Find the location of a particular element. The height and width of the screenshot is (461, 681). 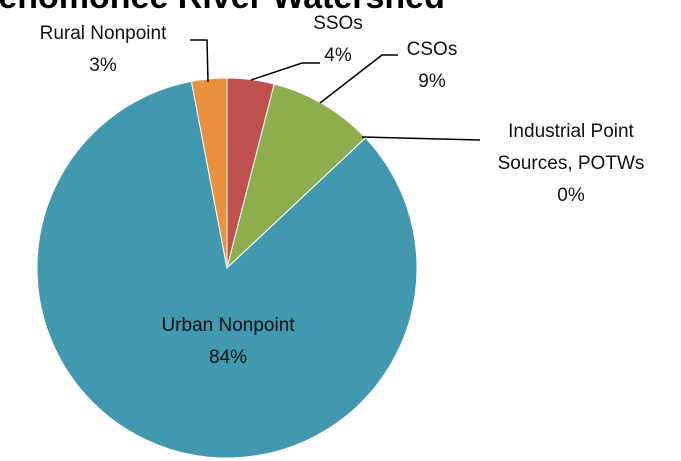

slice-label: Industrial Point Sources, POTWs 0% is located at coordinates (571, 163).